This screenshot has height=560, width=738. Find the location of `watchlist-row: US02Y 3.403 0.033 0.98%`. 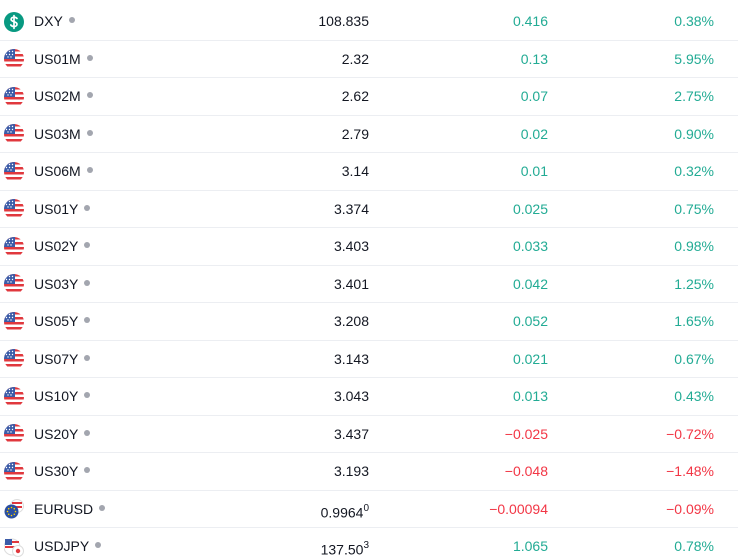

watchlist-row: US02Y 3.403 0.033 0.98% is located at coordinates (369, 247).